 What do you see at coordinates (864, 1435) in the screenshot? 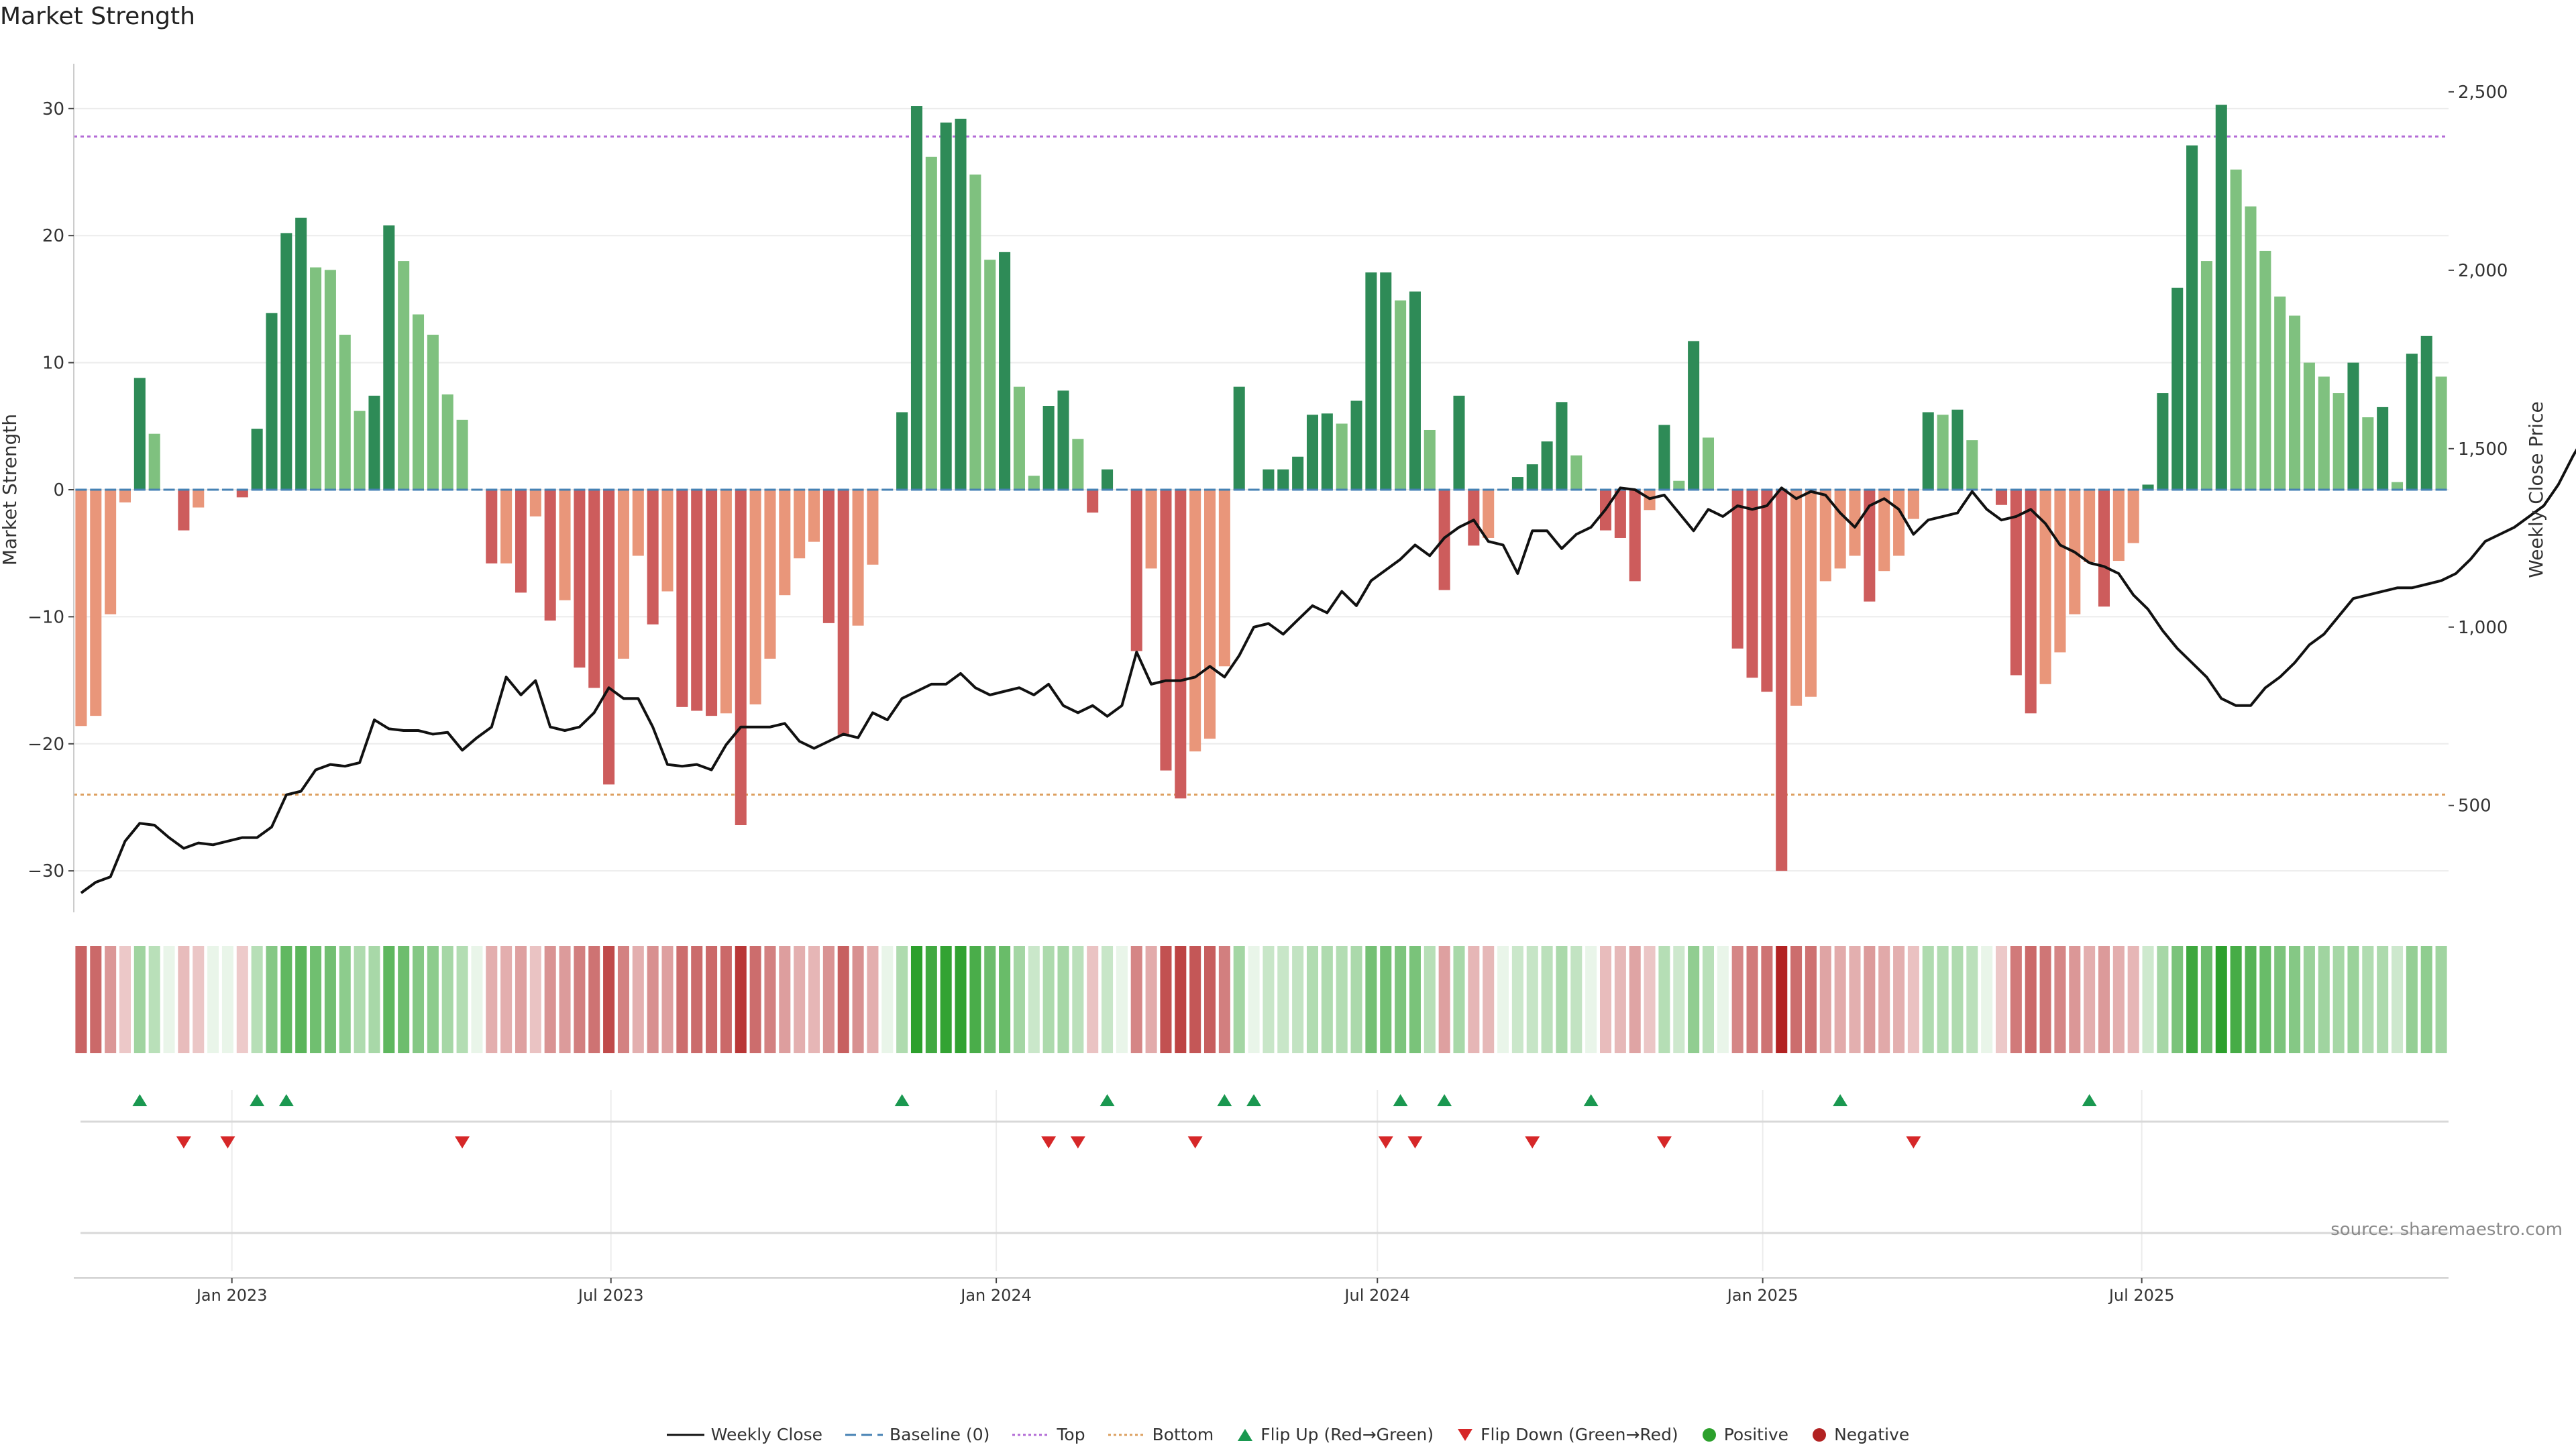
I see `baseline-swatch-icon` at bounding box center [864, 1435].